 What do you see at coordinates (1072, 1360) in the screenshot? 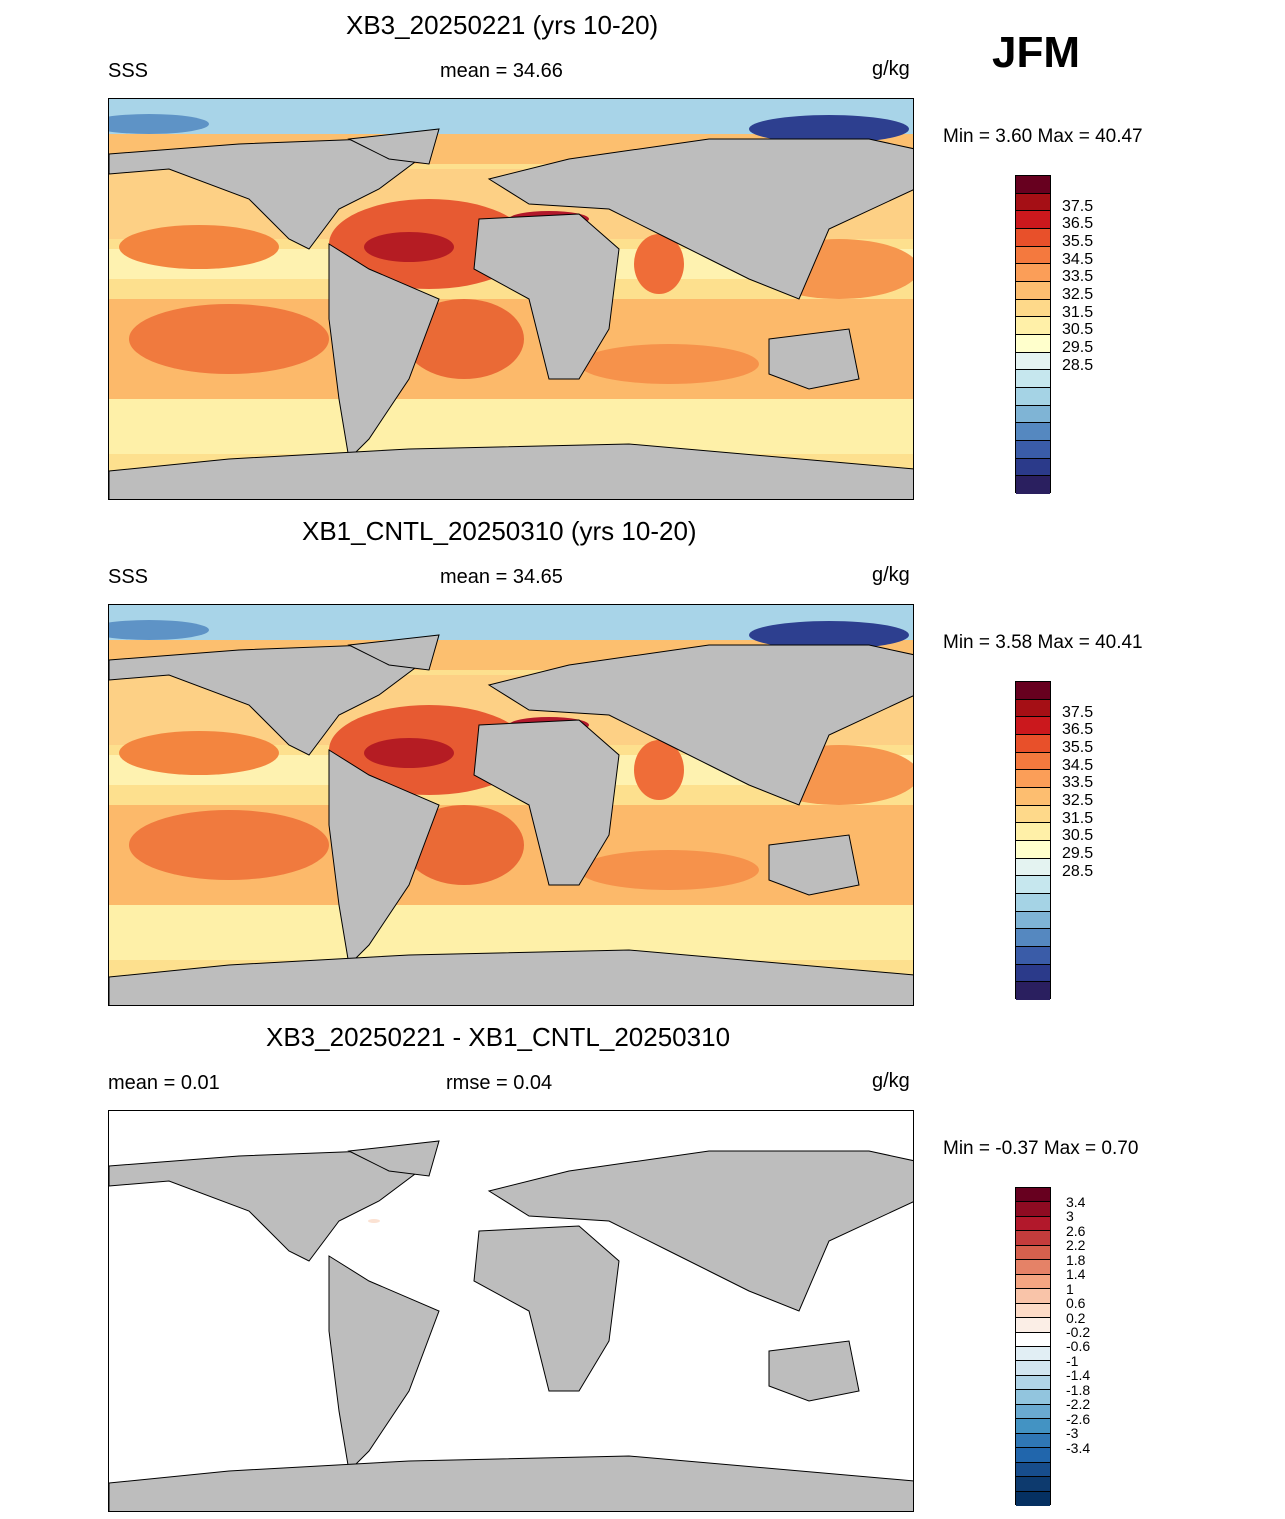
I see `colorbar-tick-label: -1` at bounding box center [1072, 1360].